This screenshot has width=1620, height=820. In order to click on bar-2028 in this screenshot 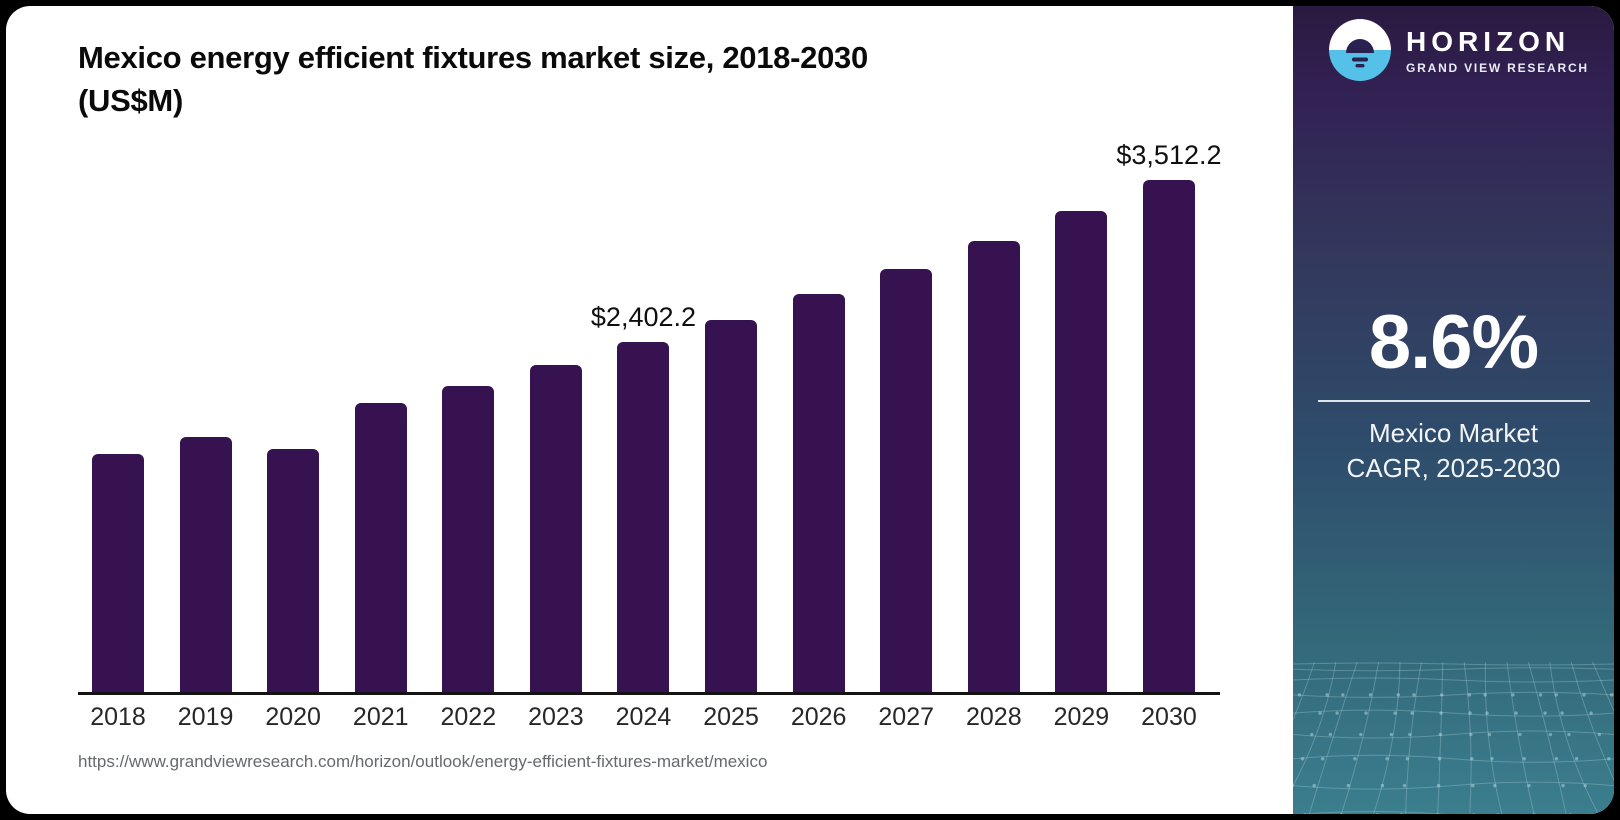, I will do `click(993, 467)`.